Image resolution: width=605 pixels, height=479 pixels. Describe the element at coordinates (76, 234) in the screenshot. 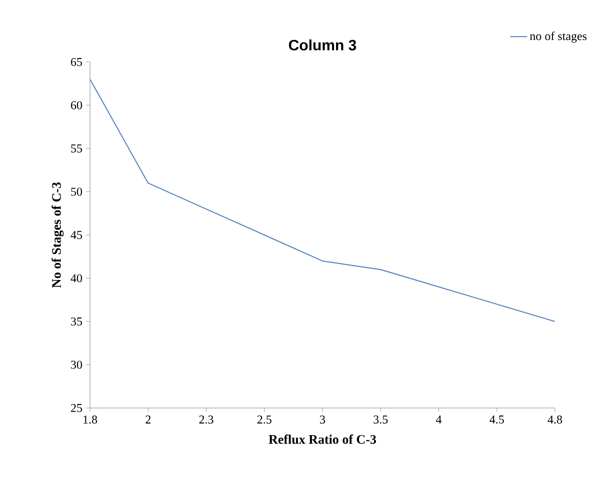

I see `y-tick-label: 45` at that location.